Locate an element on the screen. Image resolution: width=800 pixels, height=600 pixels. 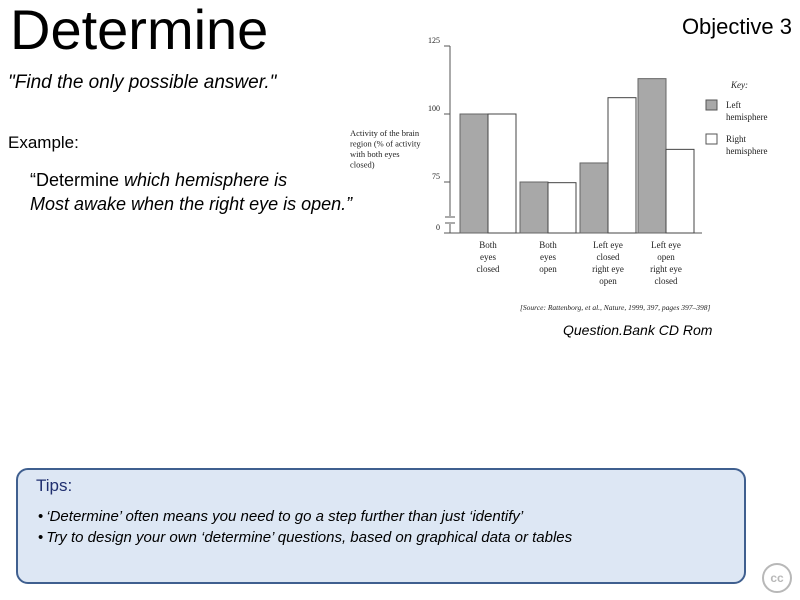
y-axis-label: closed) is located at coordinates (362, 165).